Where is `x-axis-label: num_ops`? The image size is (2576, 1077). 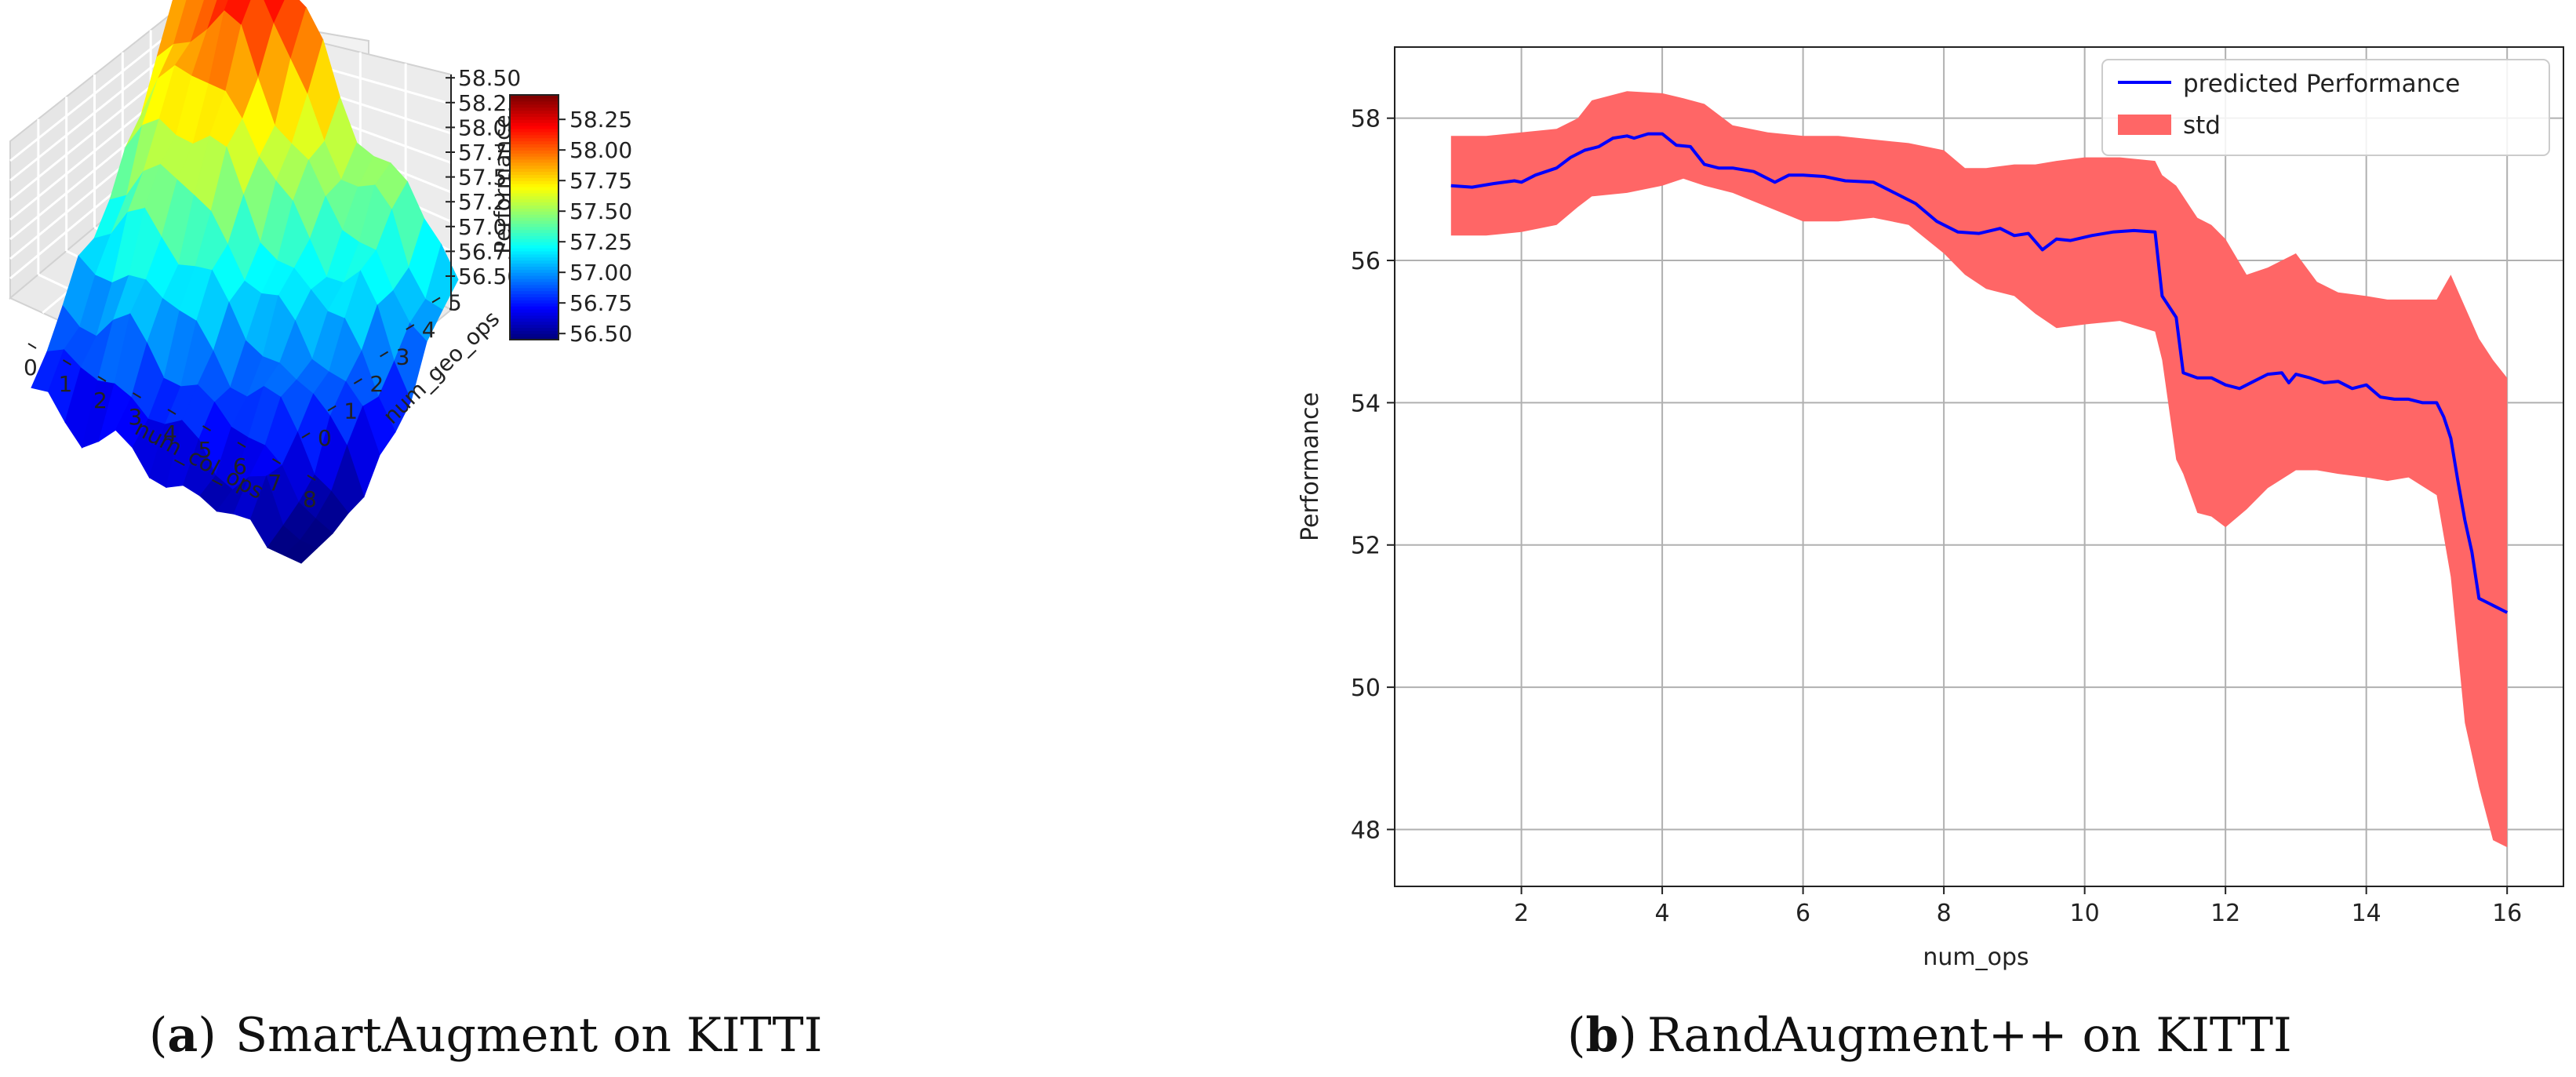 x-axis-label: num_ops is located at coordinates (1975, 958).